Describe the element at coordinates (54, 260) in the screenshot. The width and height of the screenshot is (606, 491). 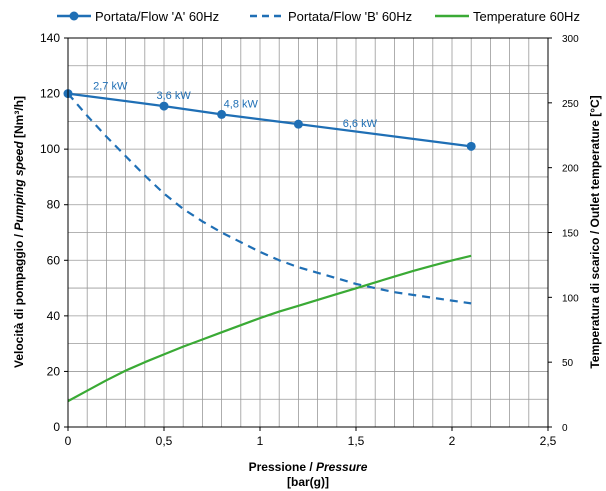
I see `y-tick-label: 60` at that location.